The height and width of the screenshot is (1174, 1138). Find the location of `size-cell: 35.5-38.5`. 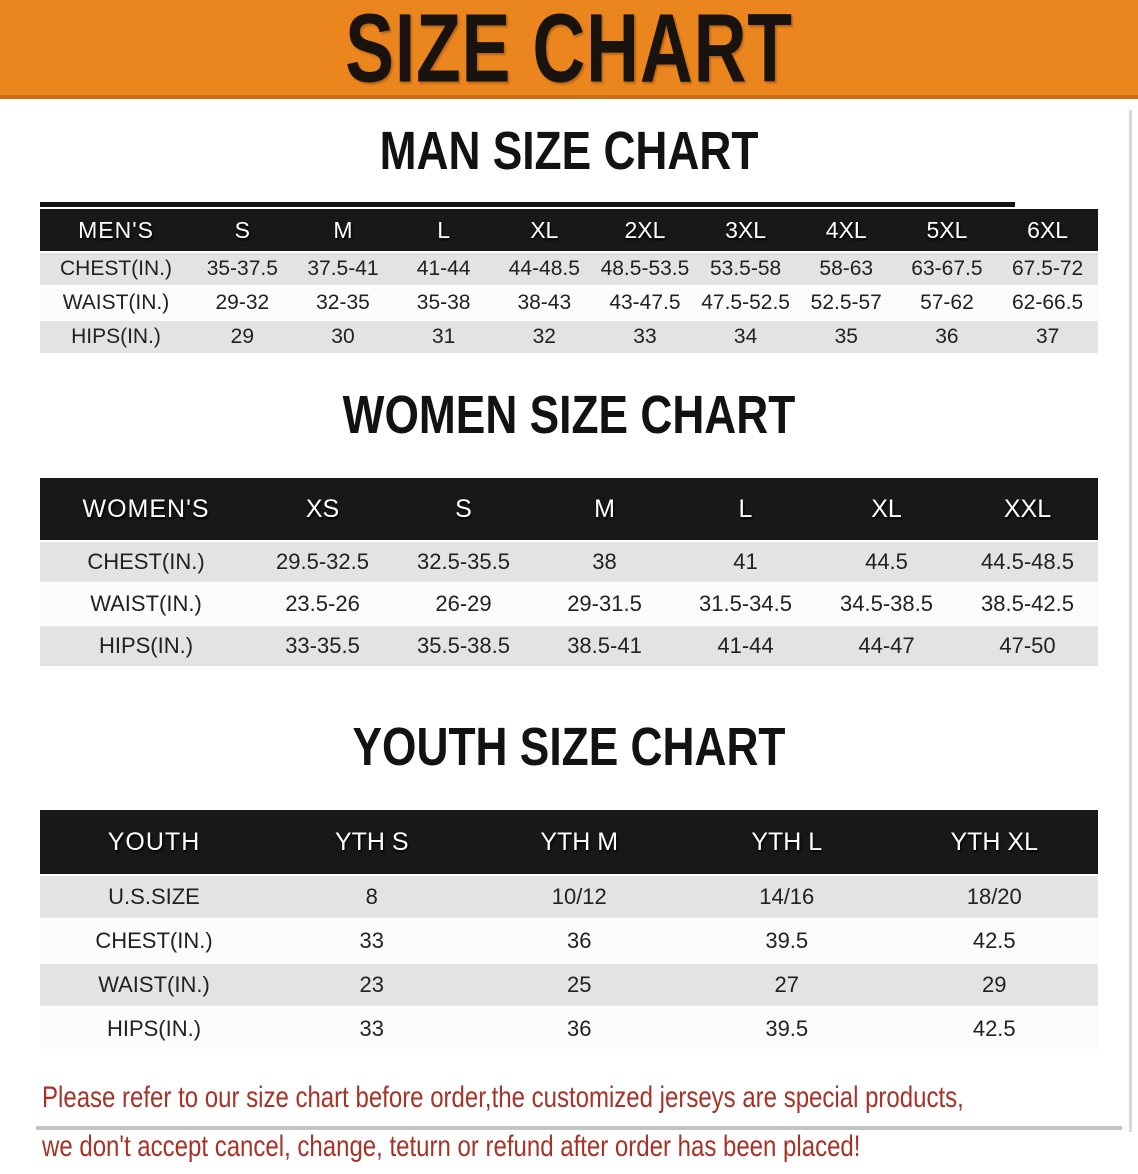

size-cell: 35.5-38.5 is located at coordinates (463, 646).